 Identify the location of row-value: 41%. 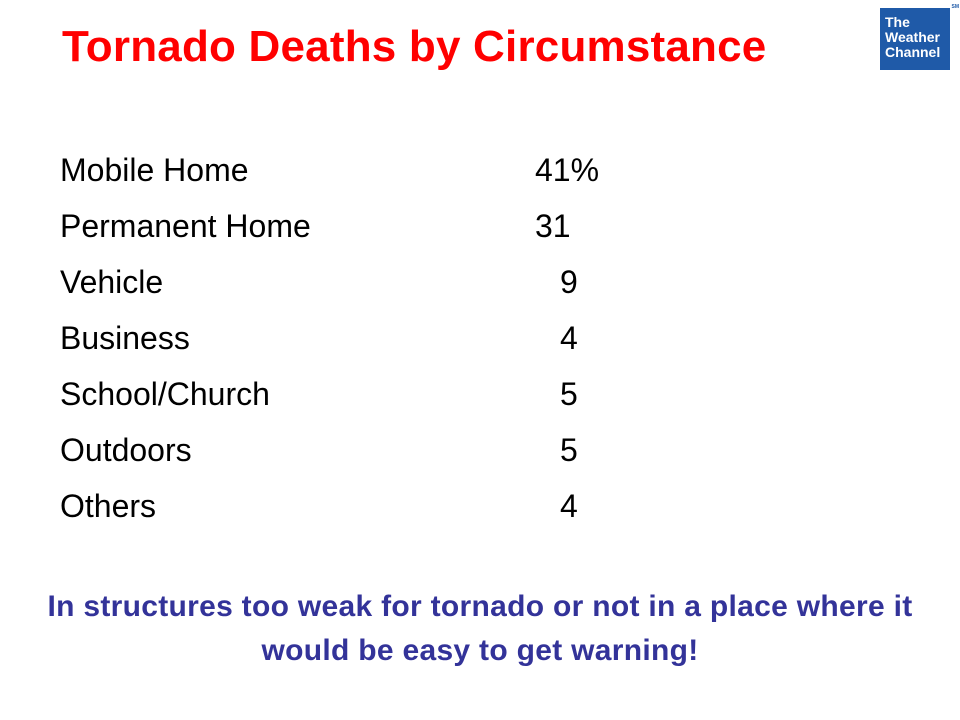
(567, 170).